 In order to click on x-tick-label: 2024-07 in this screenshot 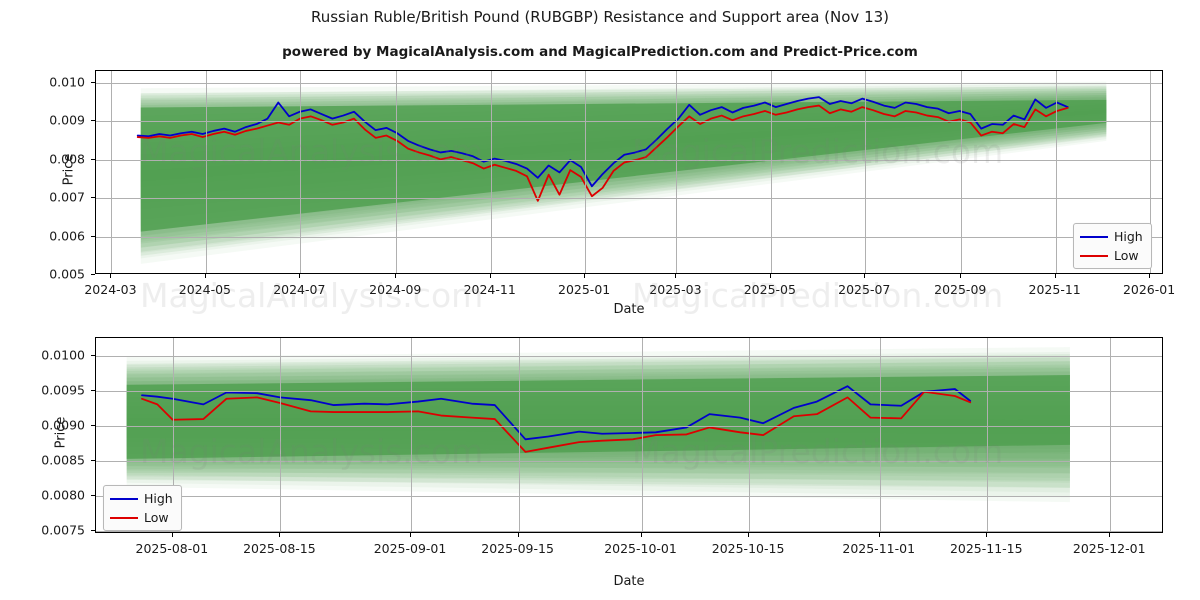, I will do `click(299, 289)`.